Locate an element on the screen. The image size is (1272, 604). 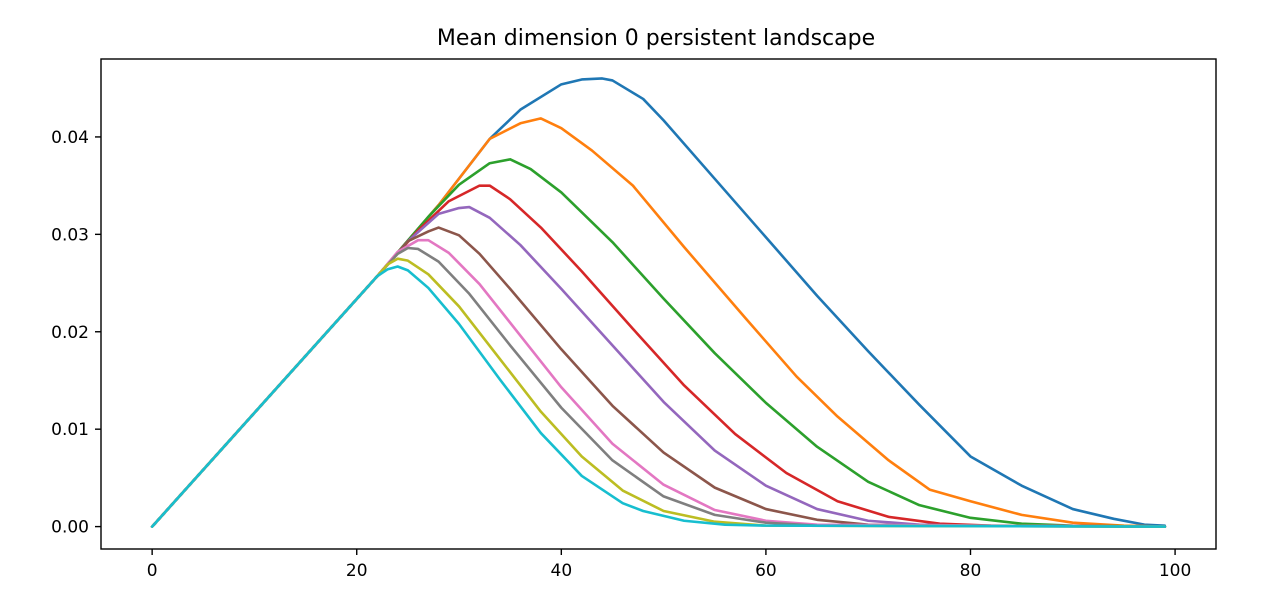
y-axis-ticks: 0.00 0.01 0.02 0.03 0.04 is located at coordinates (76, 333).